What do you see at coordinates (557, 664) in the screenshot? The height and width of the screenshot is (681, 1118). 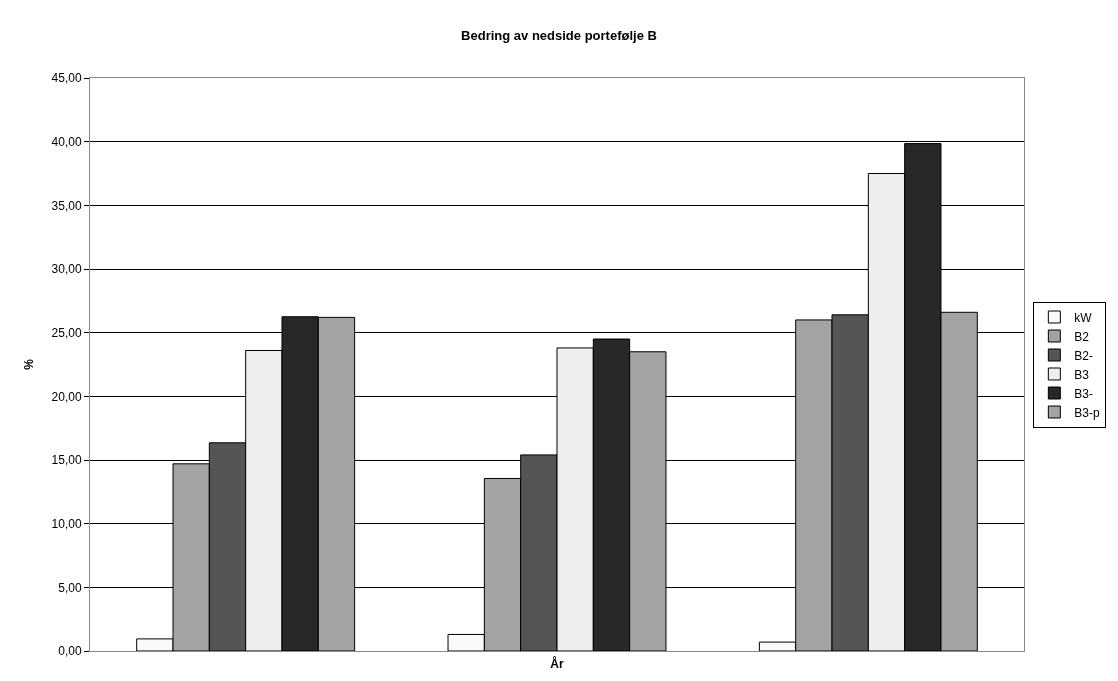 I see `x-axis-title: År` at bounding box center [557, 664].